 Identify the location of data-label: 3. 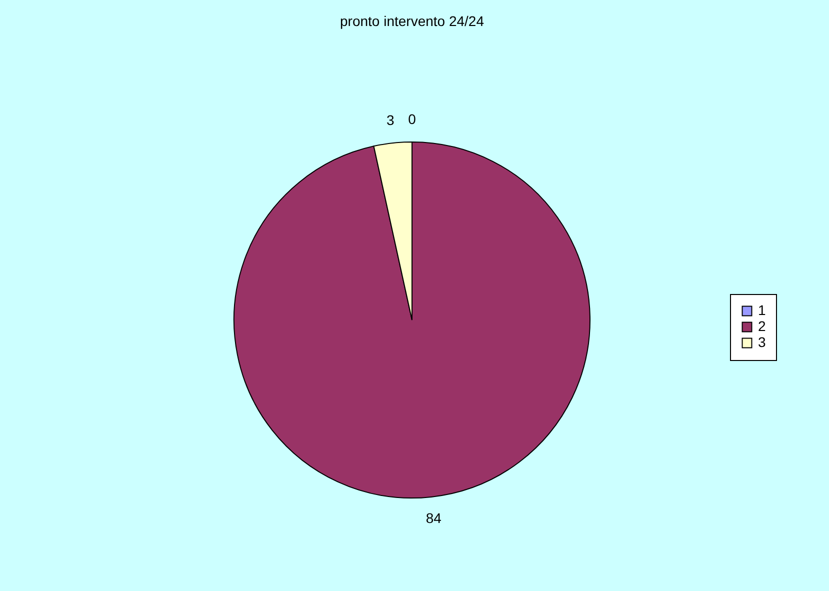
(390, 120).